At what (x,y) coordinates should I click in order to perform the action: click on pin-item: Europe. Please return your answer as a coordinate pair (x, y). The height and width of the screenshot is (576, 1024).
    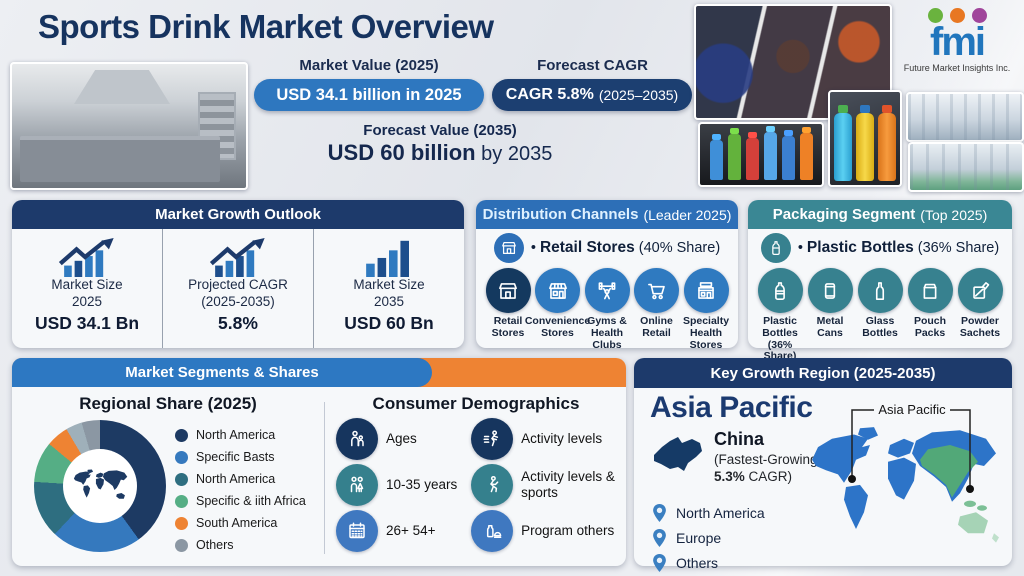
    Looking at the image, I should click on (708, 537).